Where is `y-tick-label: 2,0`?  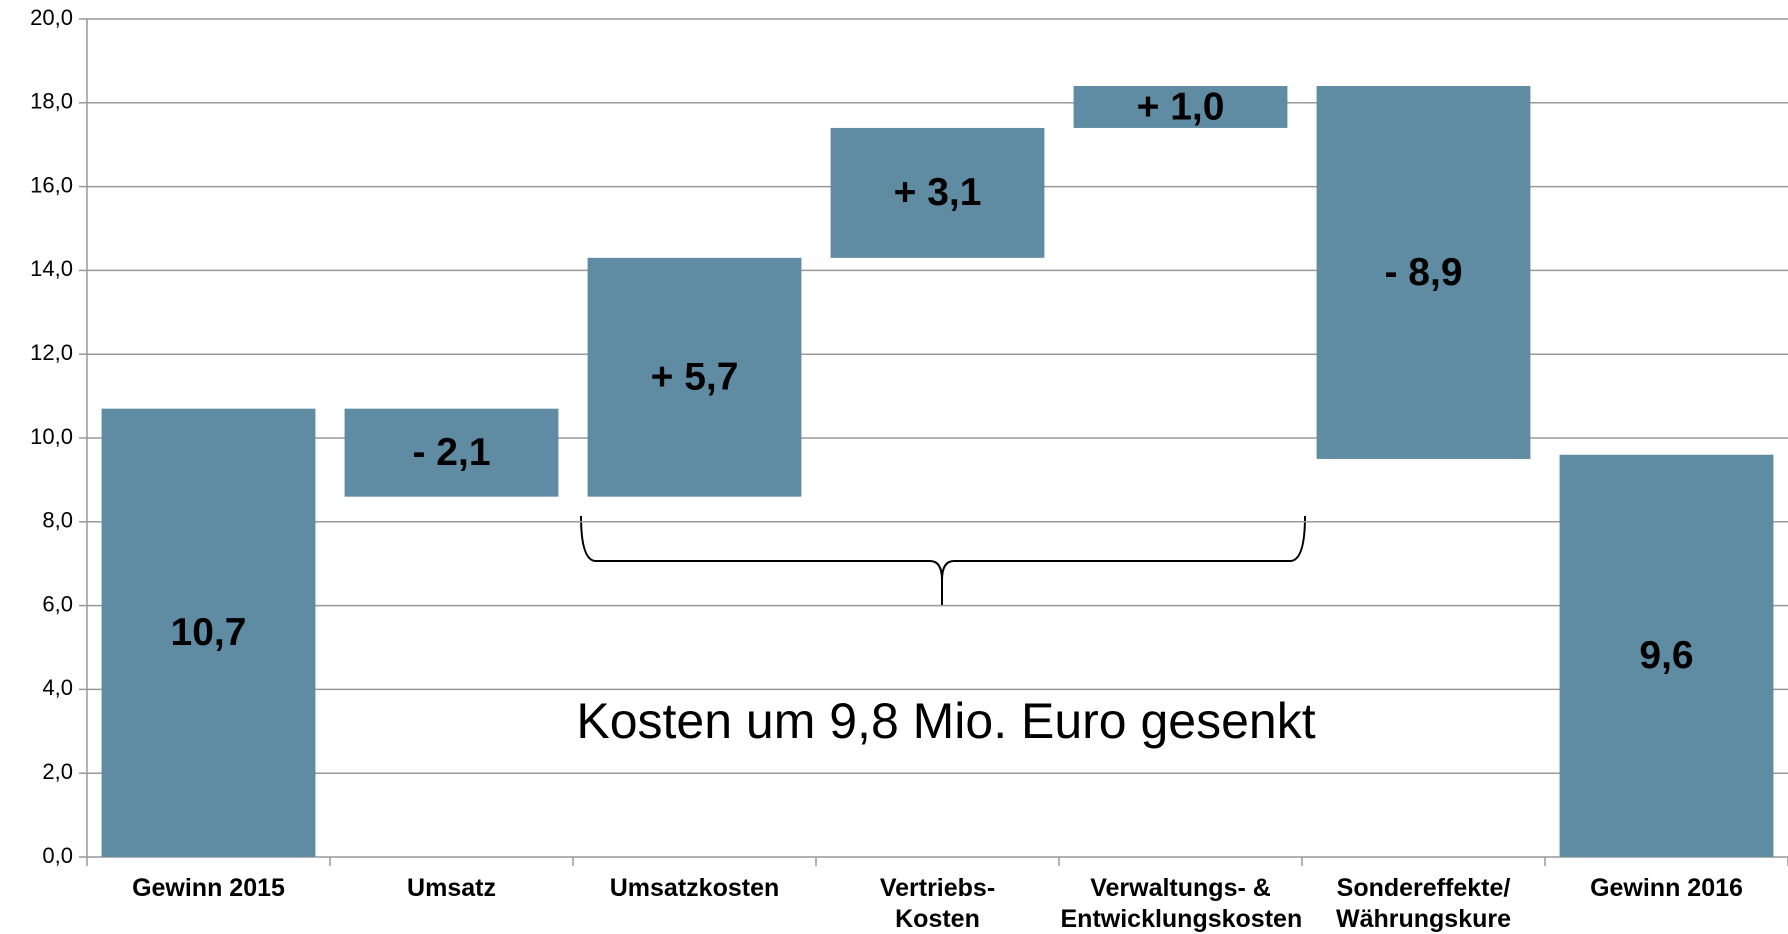 y-tick-label: 2,0 is located at coordinates (57, 771).